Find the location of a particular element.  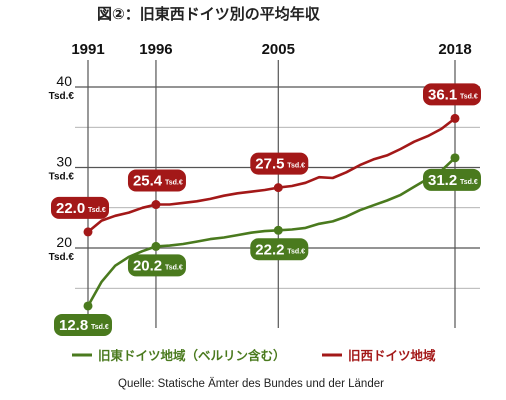

legend: 旧東ドイツ地域（ベルリン含む） 旧西ドイツ地域 is located at coordinates (254, 355).